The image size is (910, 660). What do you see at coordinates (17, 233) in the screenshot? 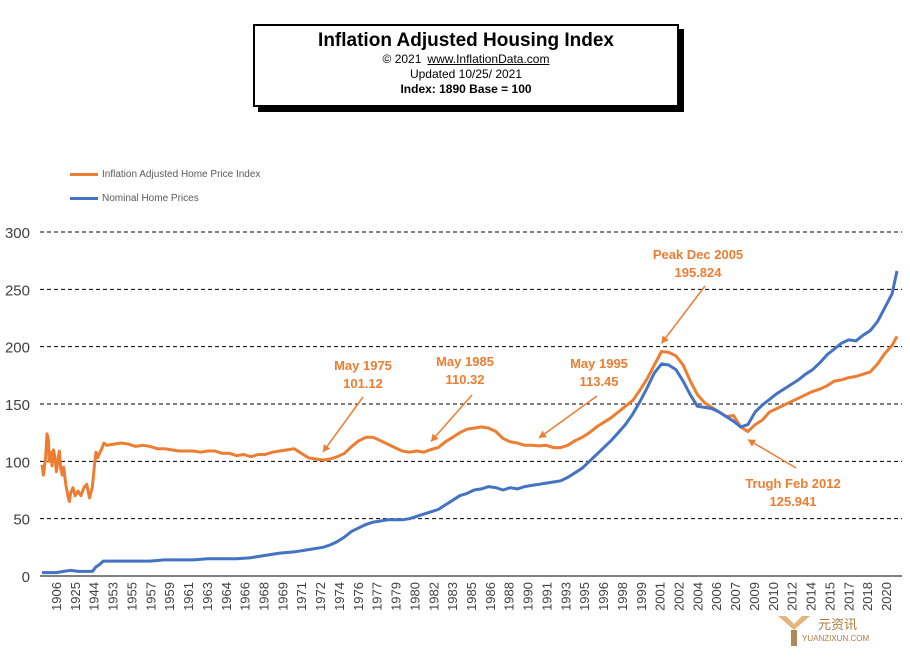
I see `y-tick-label: 300` at bounding box center [17, 233].